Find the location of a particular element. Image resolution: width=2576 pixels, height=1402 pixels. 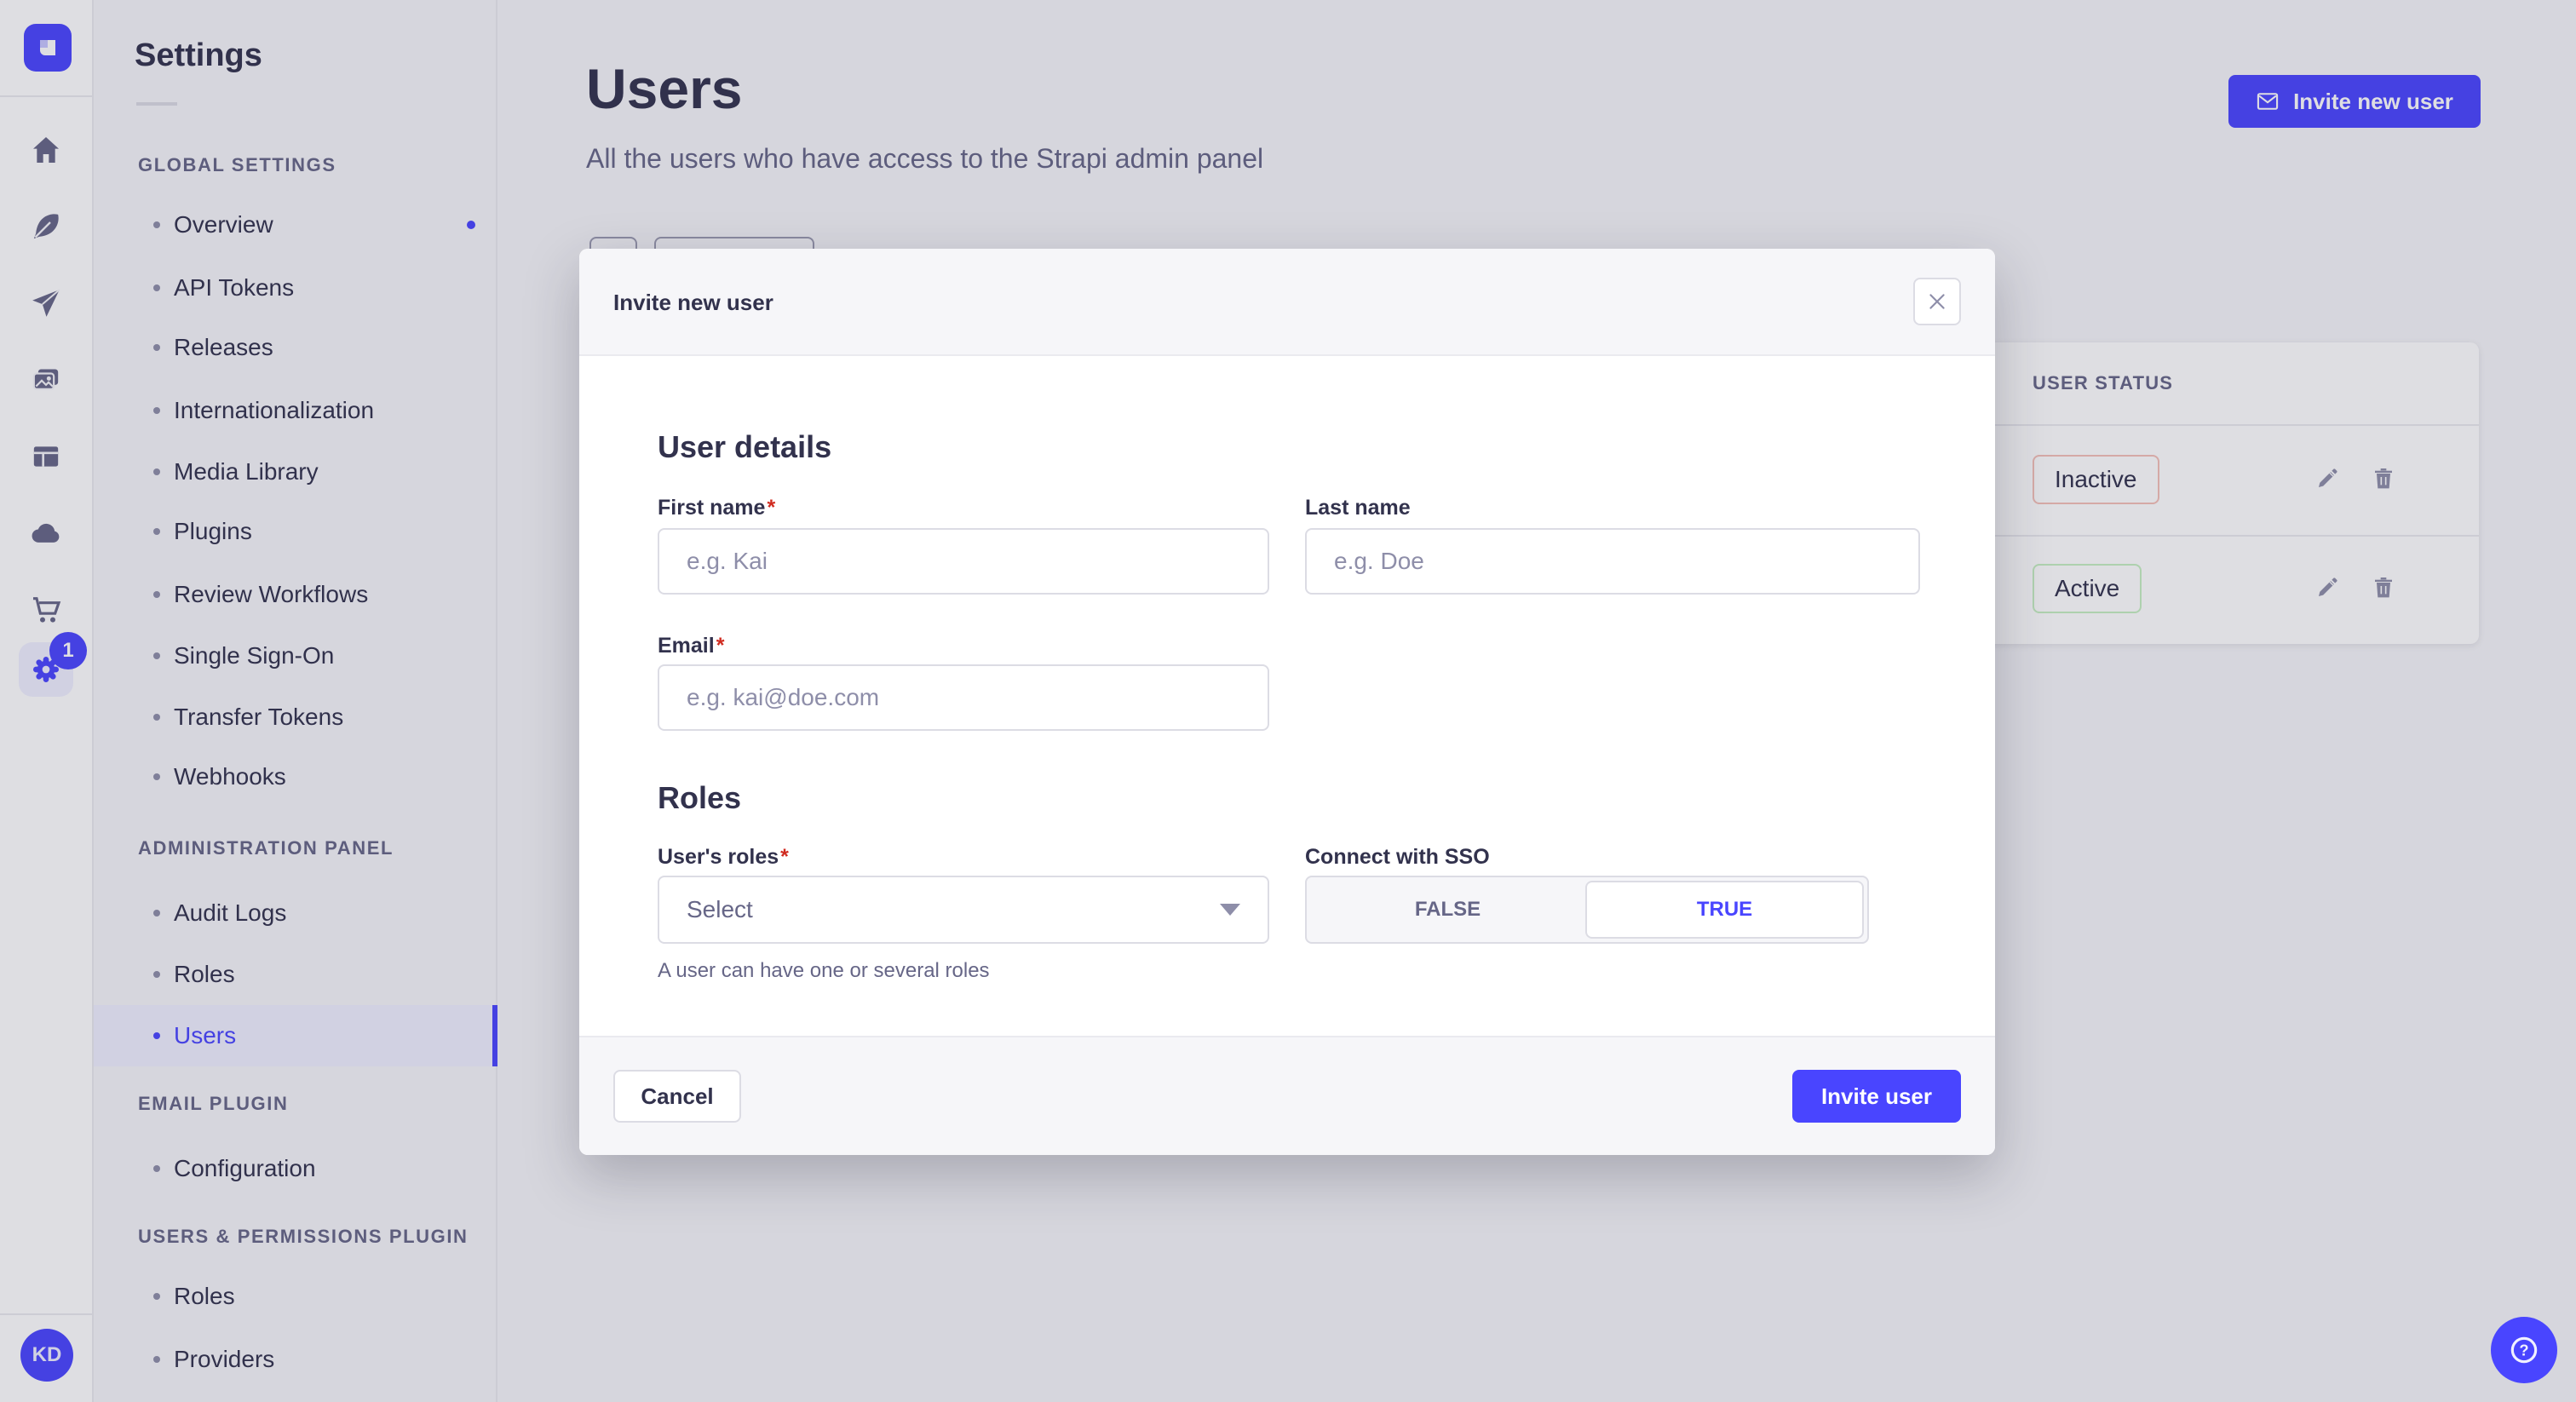

sidebar-item-releases: Releases is located at coordinates (296, 347).